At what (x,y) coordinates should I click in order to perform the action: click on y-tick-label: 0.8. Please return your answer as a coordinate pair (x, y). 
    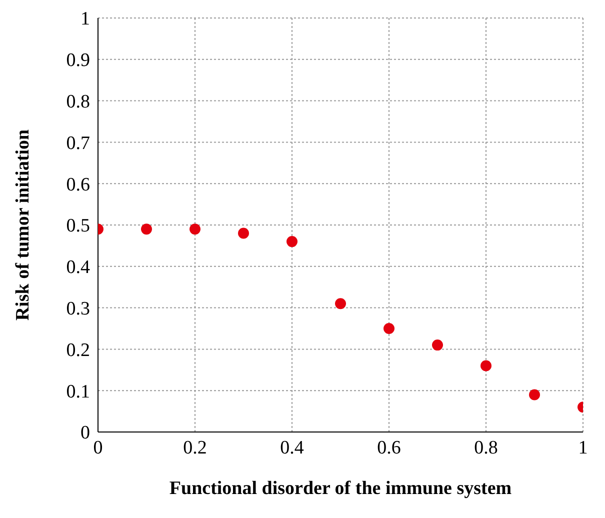
    Looking at the image, I should click on (78, 102).